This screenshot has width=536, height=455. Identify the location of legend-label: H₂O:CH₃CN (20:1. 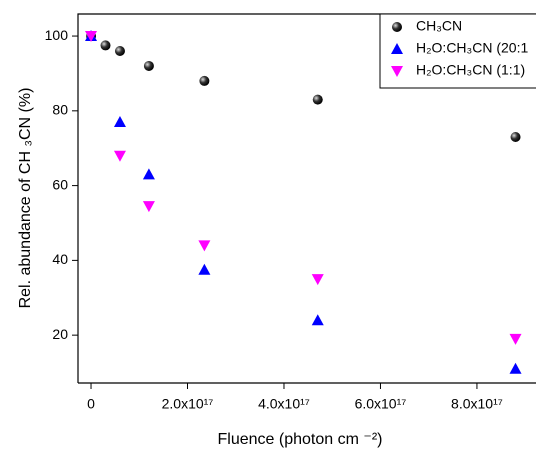
(472, 48).